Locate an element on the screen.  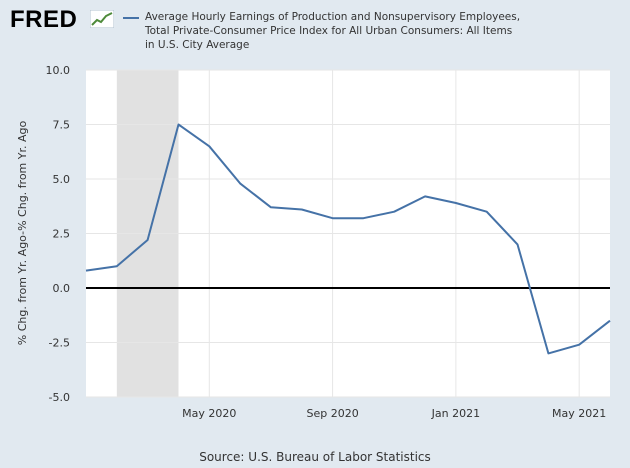
y-axis-label: % Chg. from Yr. Ago-% Chg. from Yr. Ago is located at coordinates (22, 233).